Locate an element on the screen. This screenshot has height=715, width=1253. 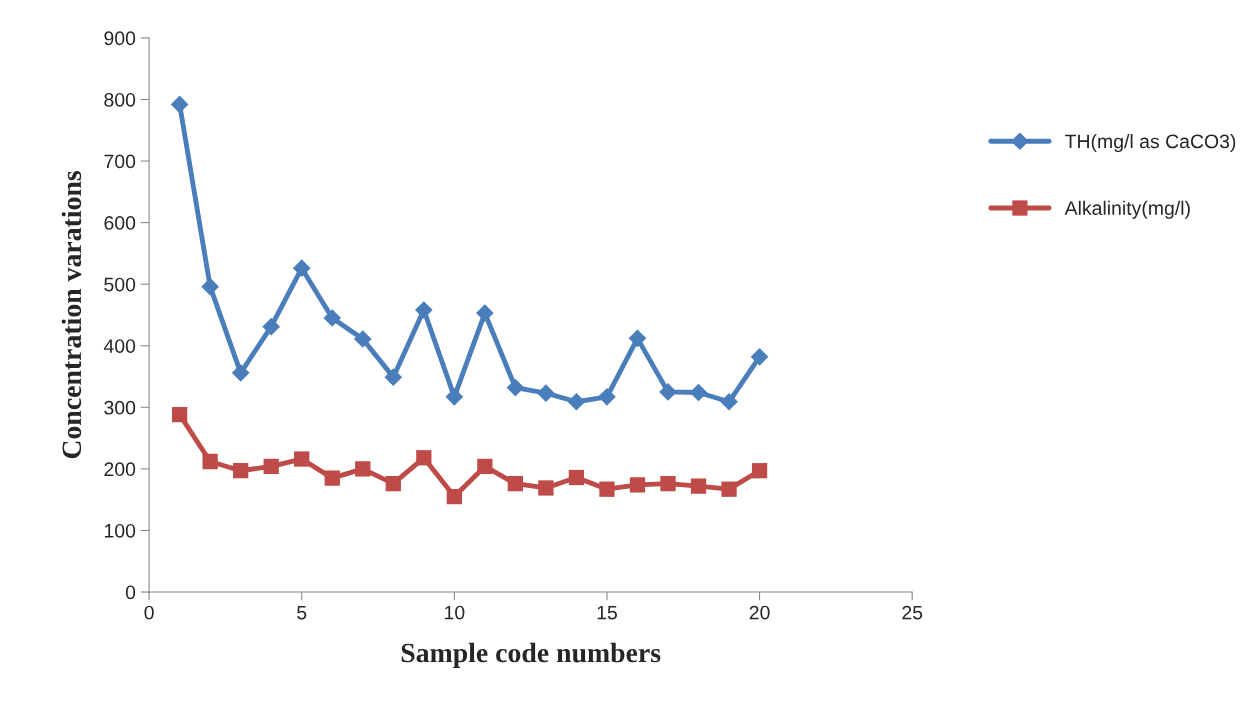
y-tick-label: 200 is located at coordinates (120, 469).